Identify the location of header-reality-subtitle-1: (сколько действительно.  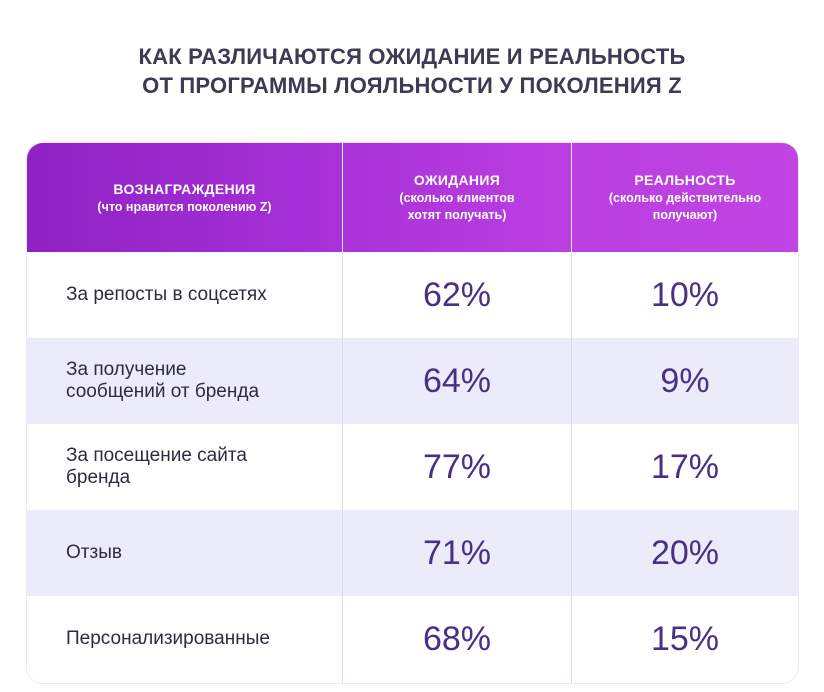
(685, 198).